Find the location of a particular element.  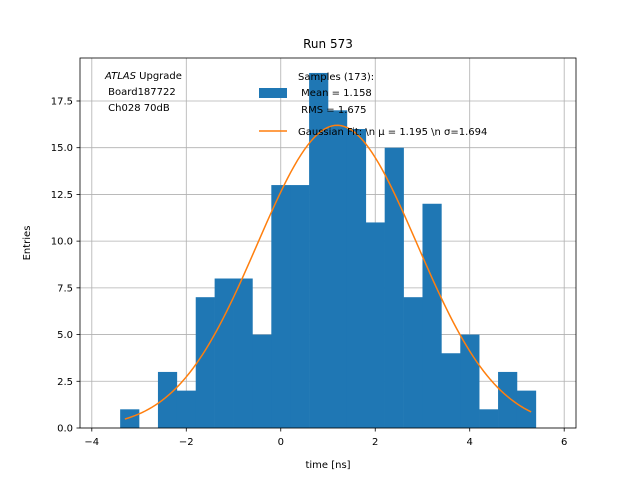

atlas-label-line: ATLAS Upgrade is located at coordinates (143, 76).